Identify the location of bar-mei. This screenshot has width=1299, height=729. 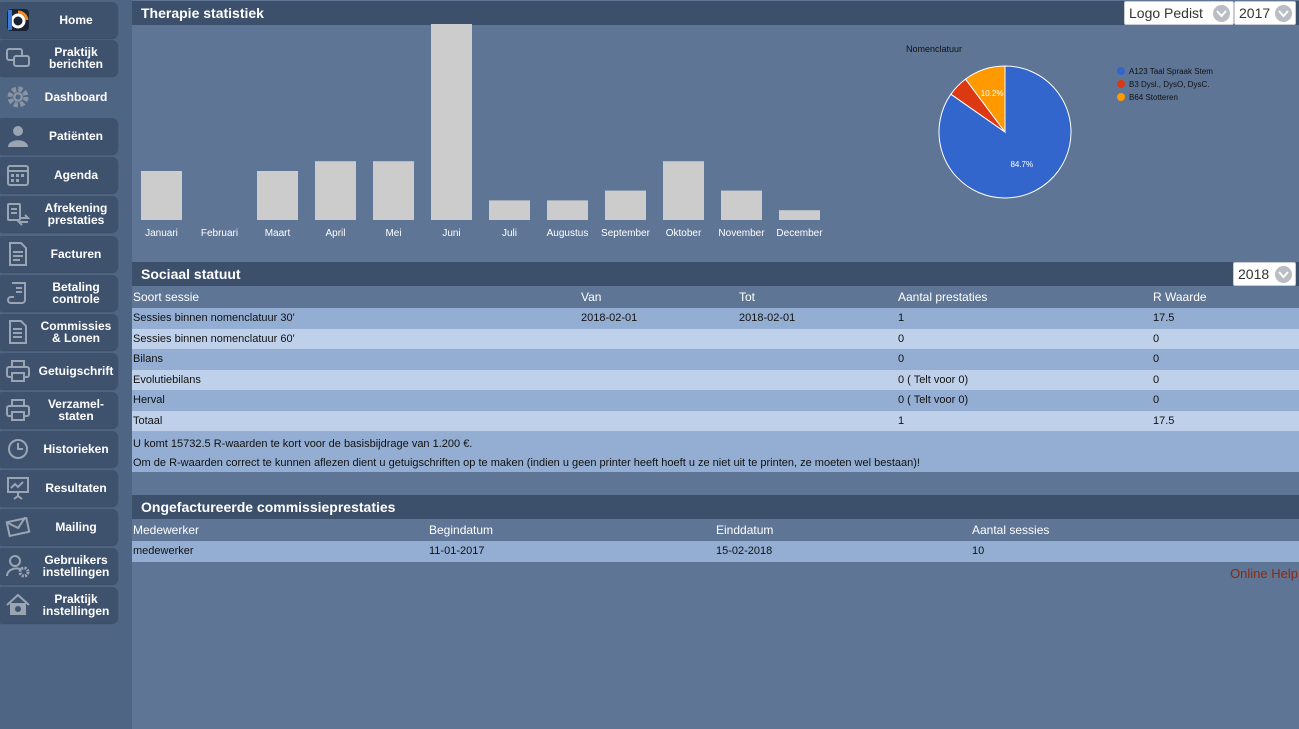
(393, 190).